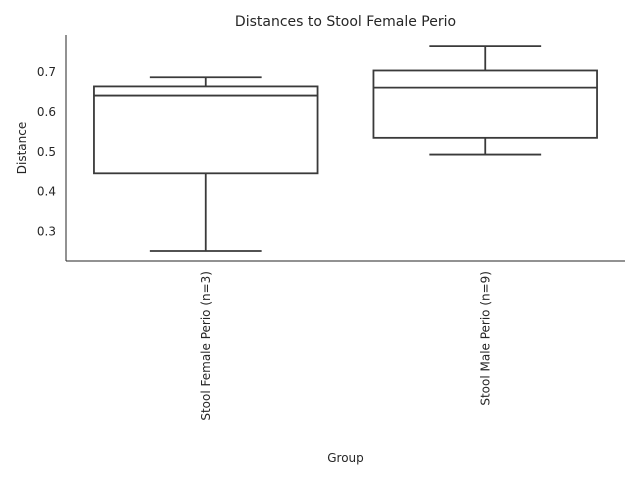 This screenshot has height=480, width=640. I want to click on y-tick-label: 0.6, so click(46, 112).